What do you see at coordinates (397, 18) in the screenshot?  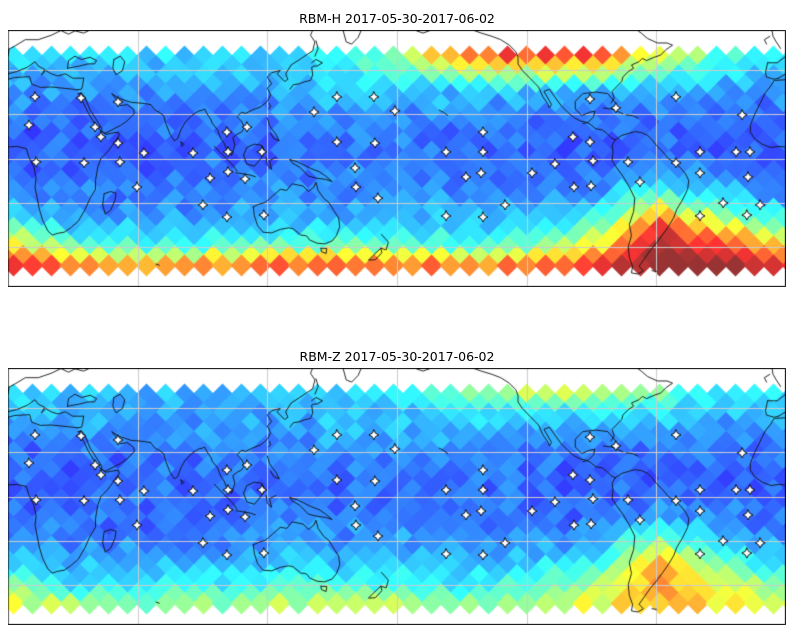 I see `panel-rbm-h-title: RBM-H 2017-05-30-2017-06-02` at bounding box center [397, 18].